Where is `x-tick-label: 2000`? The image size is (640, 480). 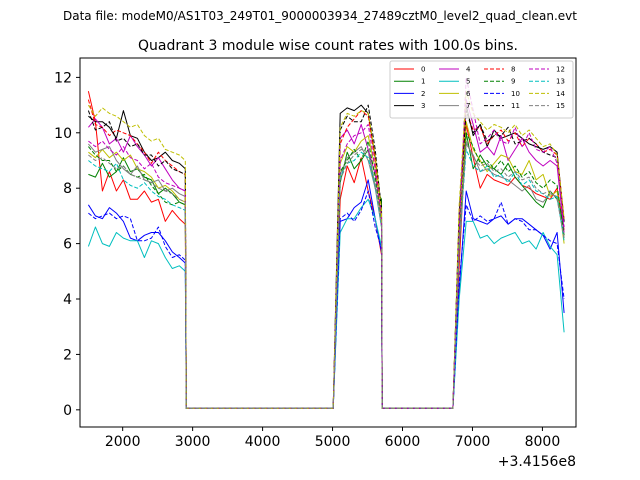 x-tick-label: 2000 is located at coordinates (123, 442).